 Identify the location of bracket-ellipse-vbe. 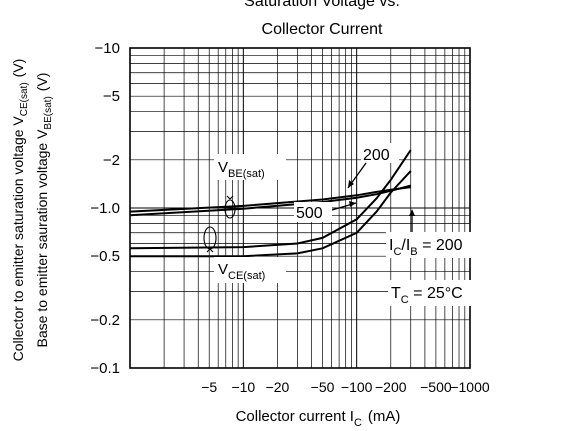
(230, 209).